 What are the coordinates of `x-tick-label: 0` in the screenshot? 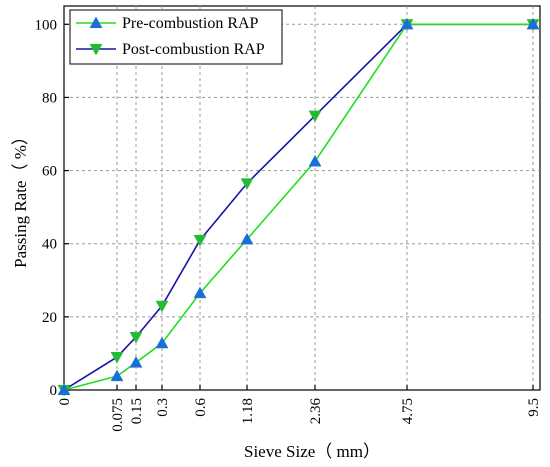 It's located at (65, 402).